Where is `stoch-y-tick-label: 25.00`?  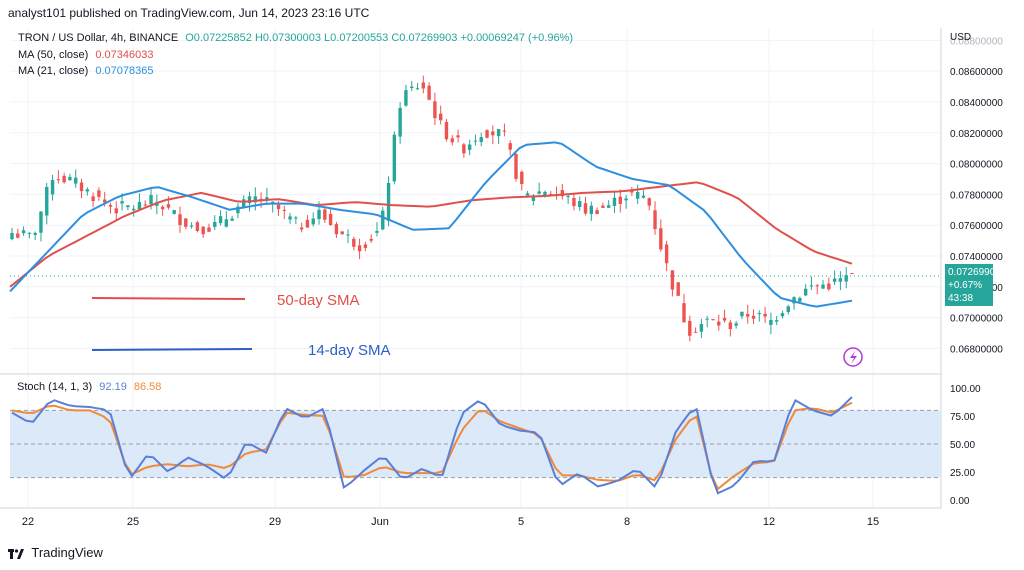
stoch-y-tick-label: 25.00 is located at coordinates (962, 473).